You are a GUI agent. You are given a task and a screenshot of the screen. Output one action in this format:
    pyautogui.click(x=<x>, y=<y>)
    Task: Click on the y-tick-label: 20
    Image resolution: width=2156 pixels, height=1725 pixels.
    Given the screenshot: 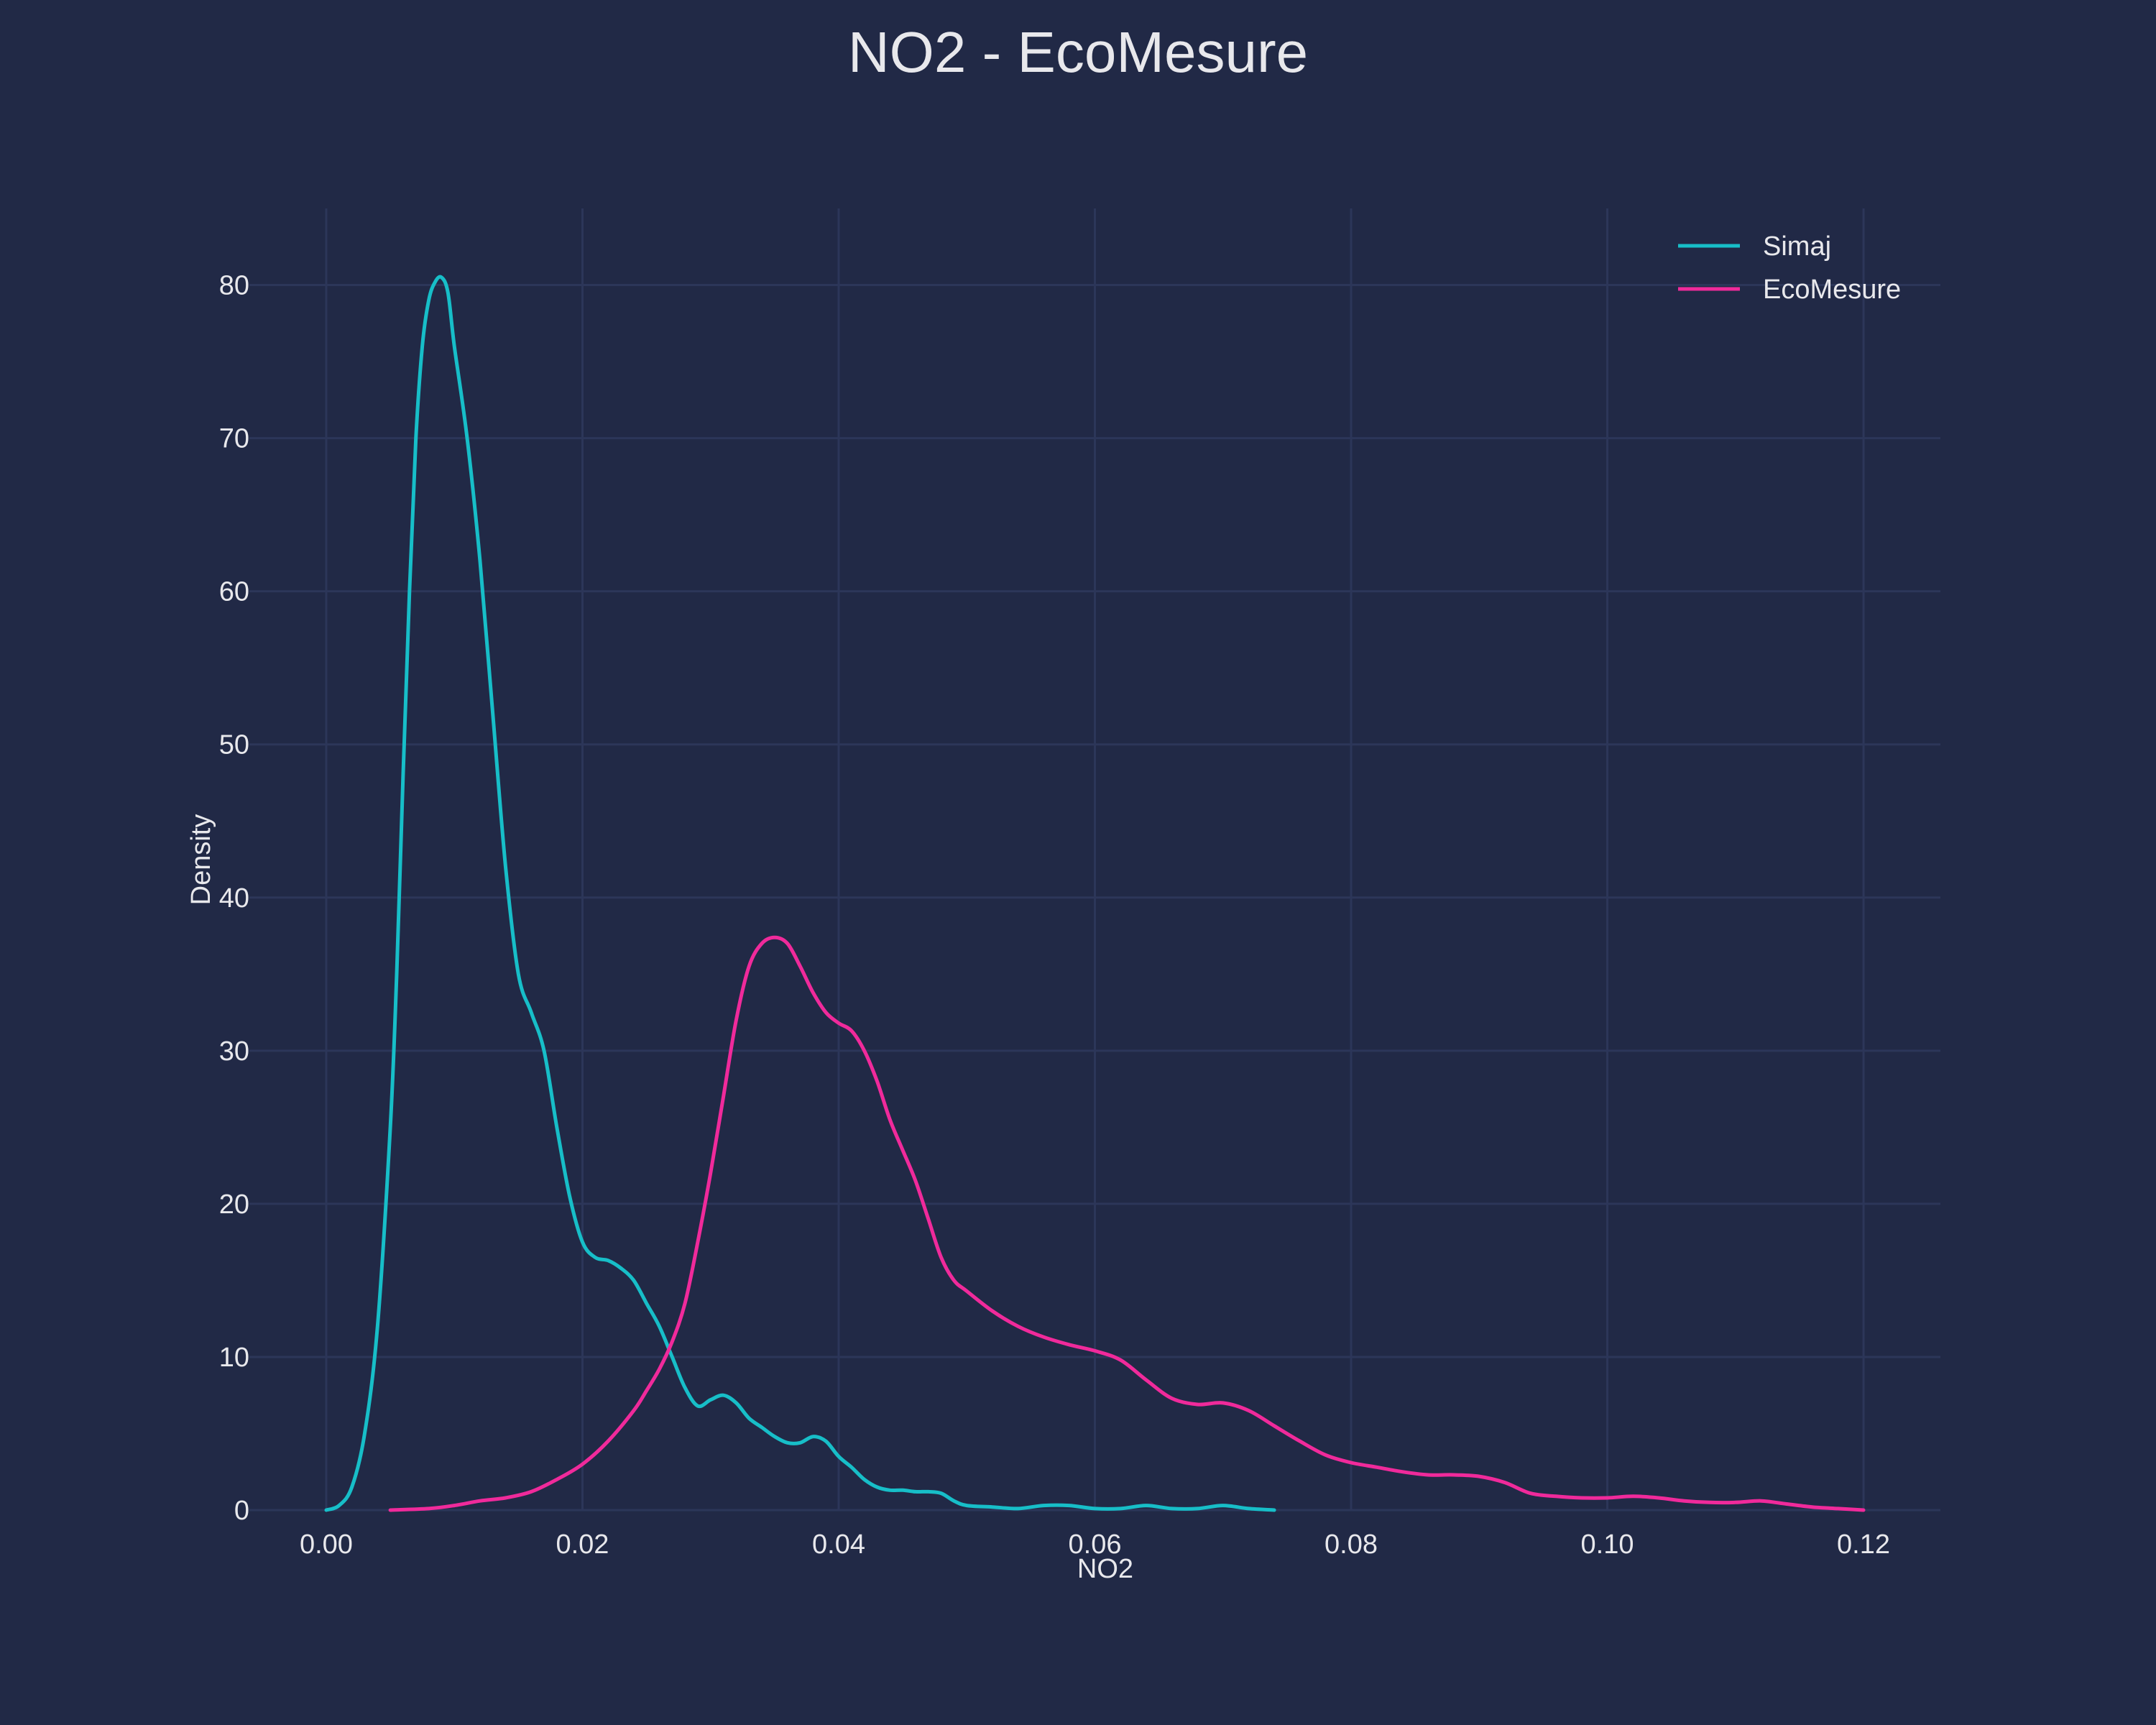 What is the action you would take?
    pyautogui.click(x=234, y=1205)
    